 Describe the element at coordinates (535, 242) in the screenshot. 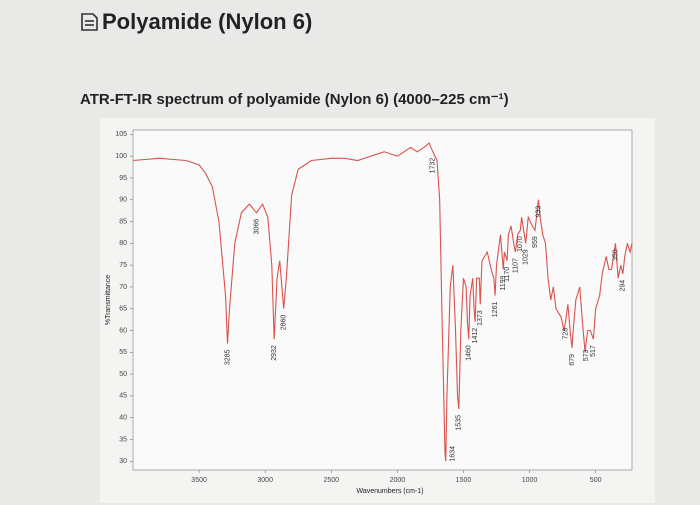

I see `peak-label: 959` at that location.